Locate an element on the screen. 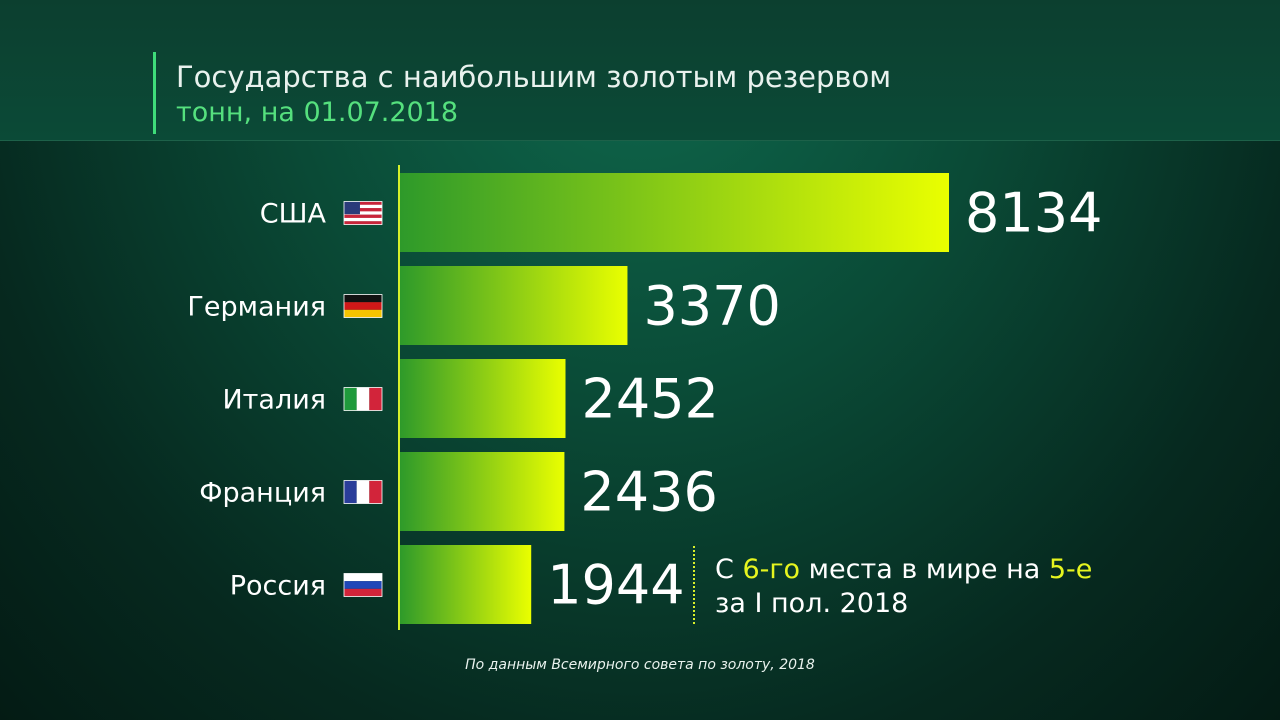  category-label-2: Германия is located at coordinates (256, 307).